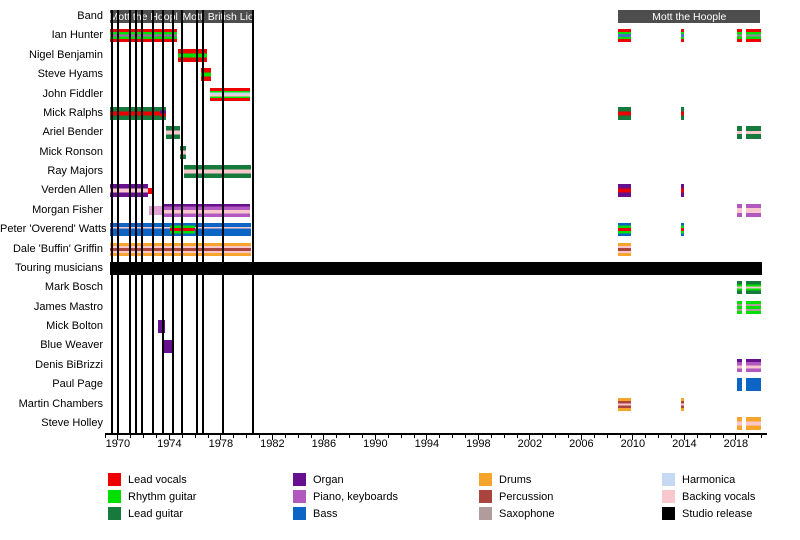 This screenshot has height=540, width=800. Describe the element at coordinates (736, 444) in the screenshot. I see `axis-tick-label: 2018` at that location.